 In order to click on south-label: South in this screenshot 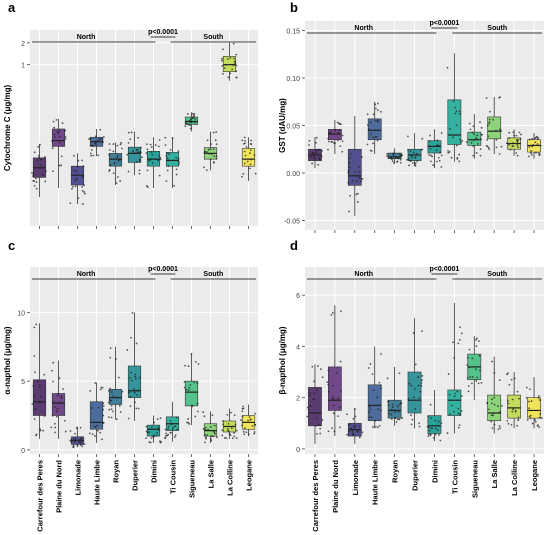, I will do `click(497, 274)`.